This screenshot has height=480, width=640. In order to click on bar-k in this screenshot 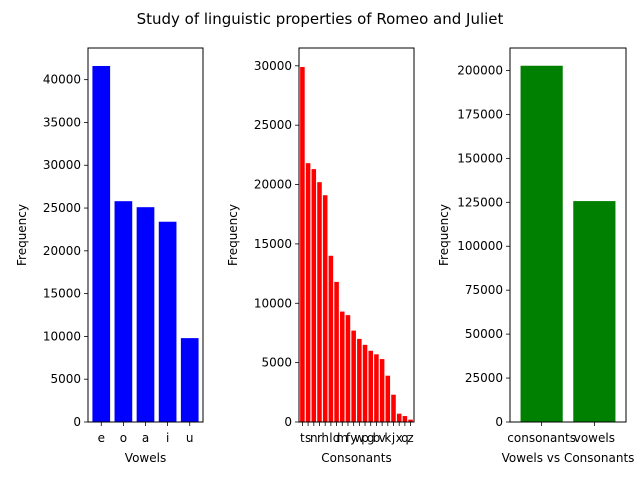, I will do `click(388, 398)`.